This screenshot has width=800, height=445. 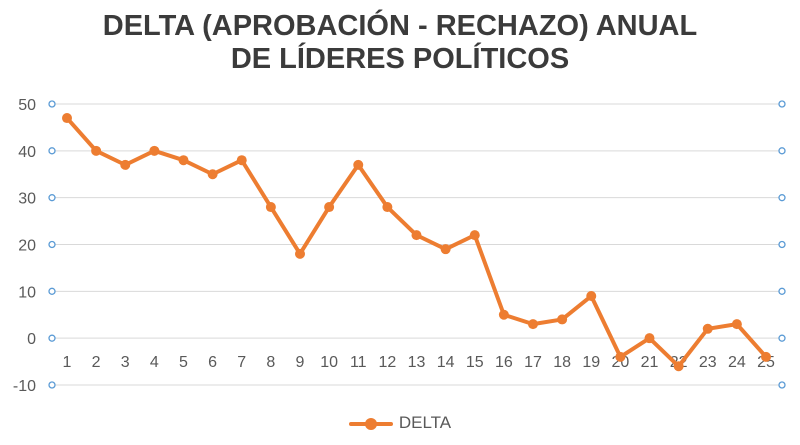 What do you see at coordinates (300, 362) in the screenshot?
I see `x-tick-label: 9` at bounding box center [300, 362].